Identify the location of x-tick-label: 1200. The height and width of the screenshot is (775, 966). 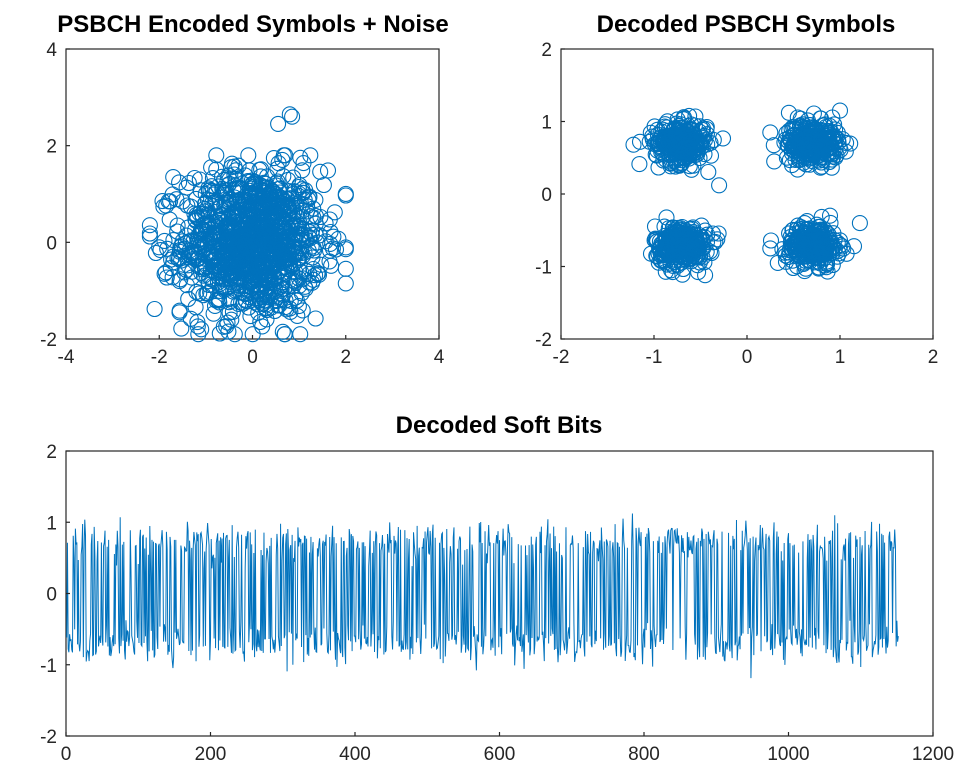
(933, 754).